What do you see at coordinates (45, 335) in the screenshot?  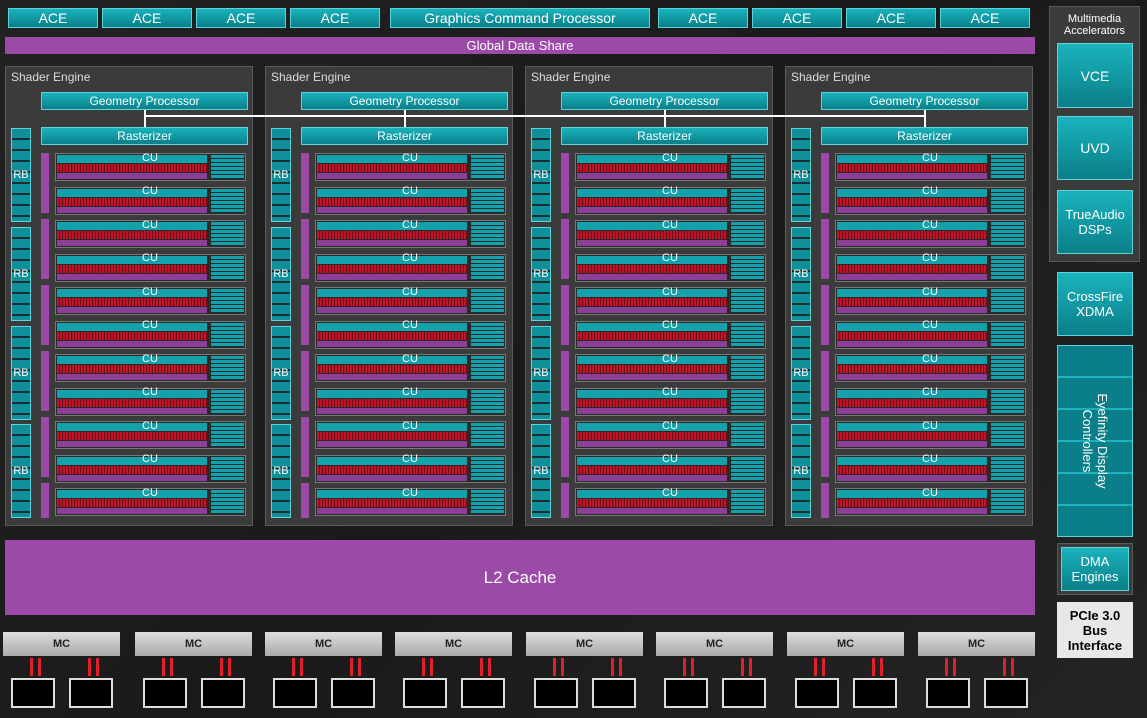 I see `lds-strip` at bounding box center [45, 335].